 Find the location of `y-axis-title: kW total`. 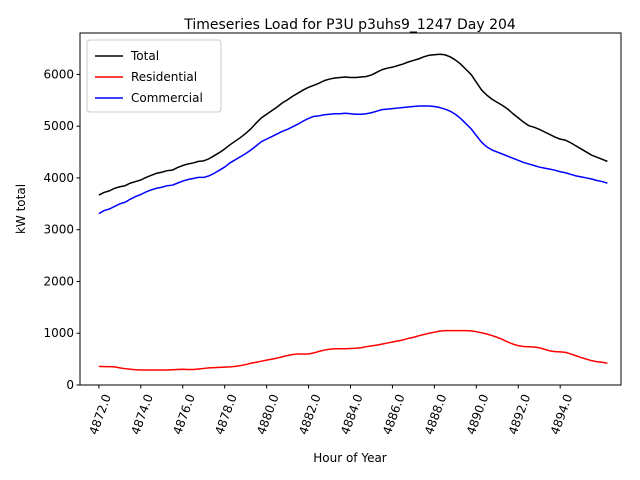

y-axis-title: kW total is located at coordinates (21, 209).